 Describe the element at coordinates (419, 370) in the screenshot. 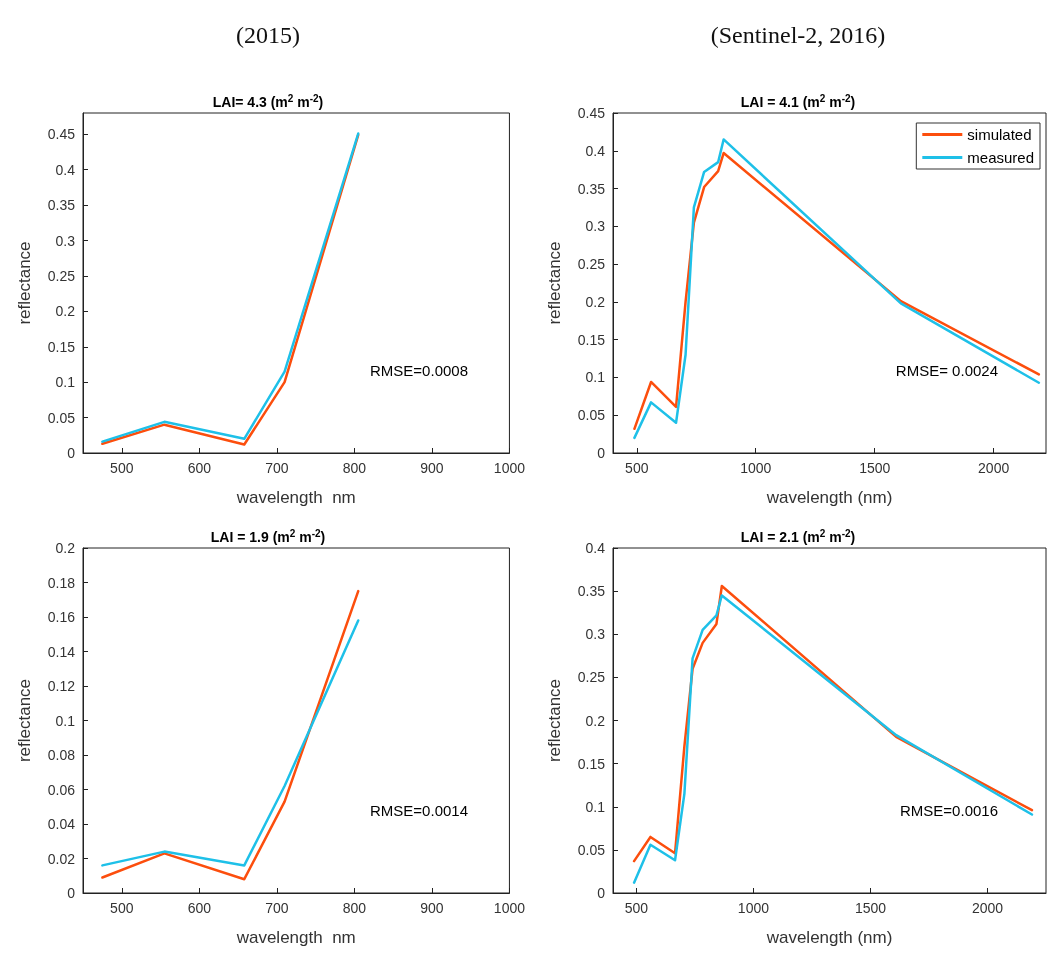

I see `annotation: RMSE=0.0008` at that location.